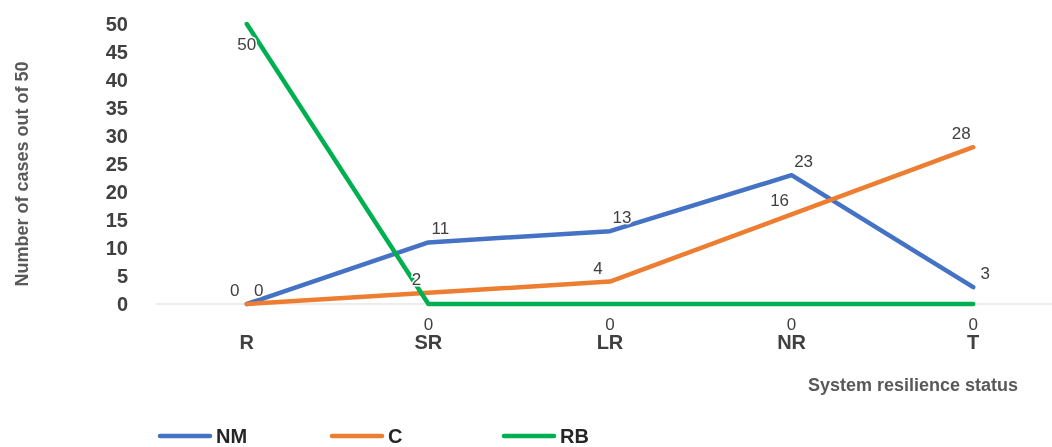 The image size is (1052, 447). Describe the element at coordinates (22, 174) in the screenshot. I see `y-axis-title: Number of cases out of 50` at that location.